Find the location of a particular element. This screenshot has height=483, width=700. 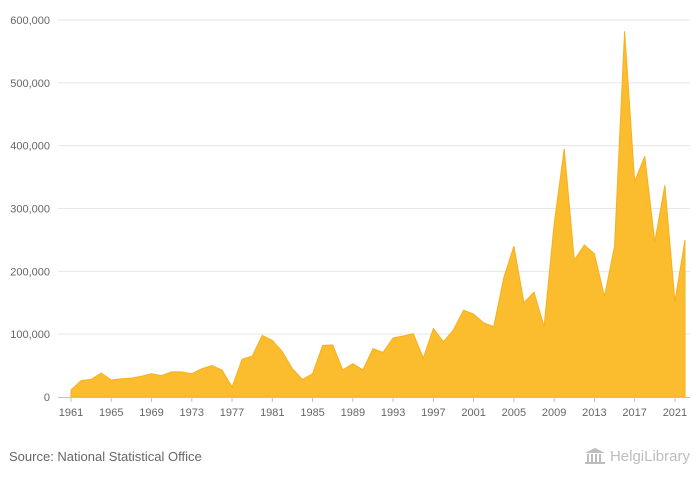

x-tick-label: 2021 is located at coordinates (675, 413).